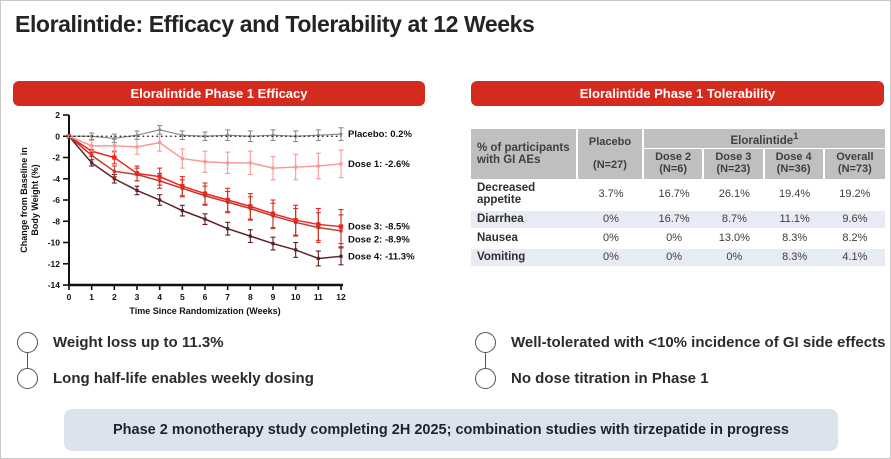 The width and height of the screenshot is (891, 459). Describe the element at coordinates (138, 342) in the screenshot. I see `bullet-text: Weight loss up to 11.3%` at that location.